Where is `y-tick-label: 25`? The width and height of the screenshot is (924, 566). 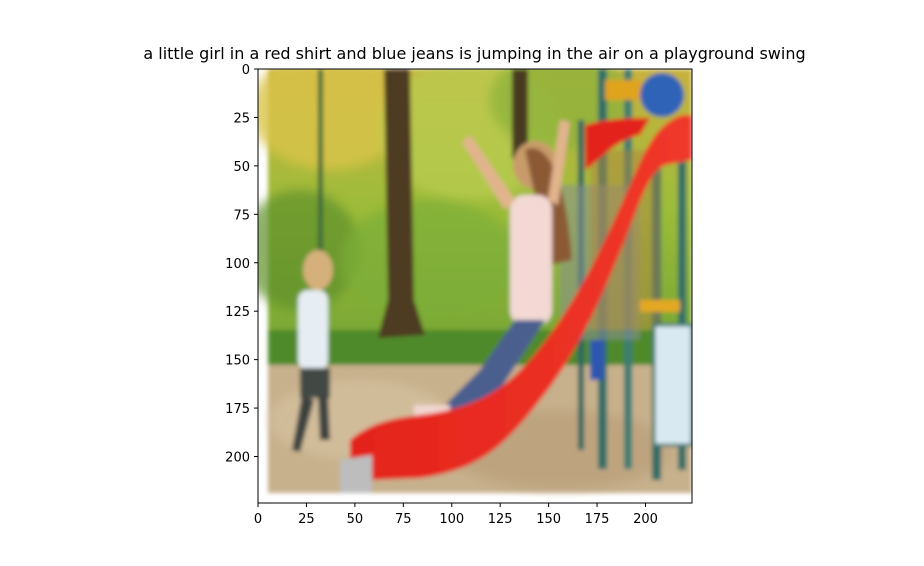
y-tick-label: 25 is located at coordinates (241, 118).